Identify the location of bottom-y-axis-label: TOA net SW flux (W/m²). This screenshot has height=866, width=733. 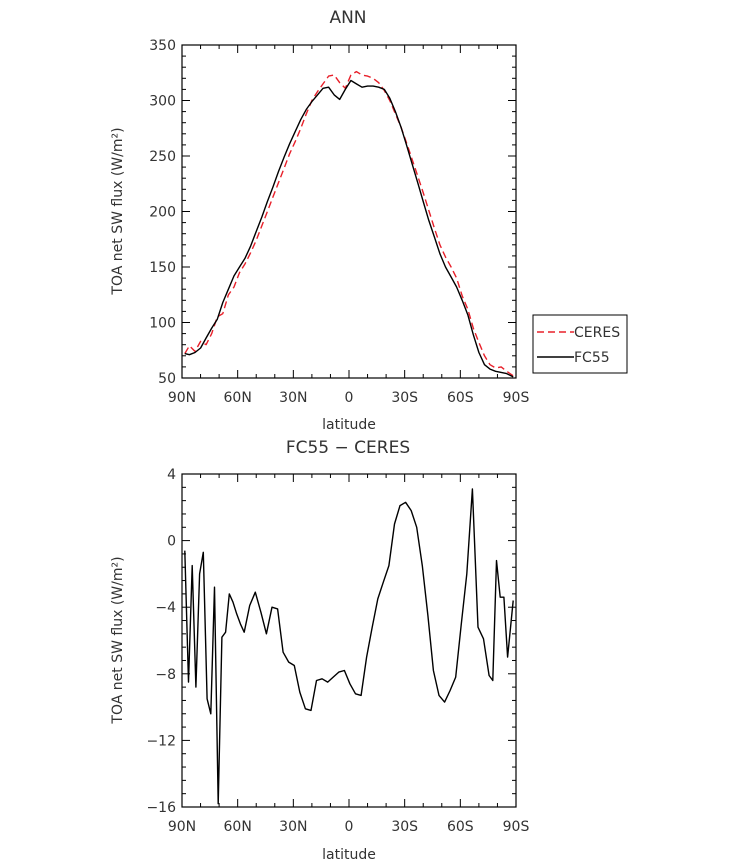
(118, 640).